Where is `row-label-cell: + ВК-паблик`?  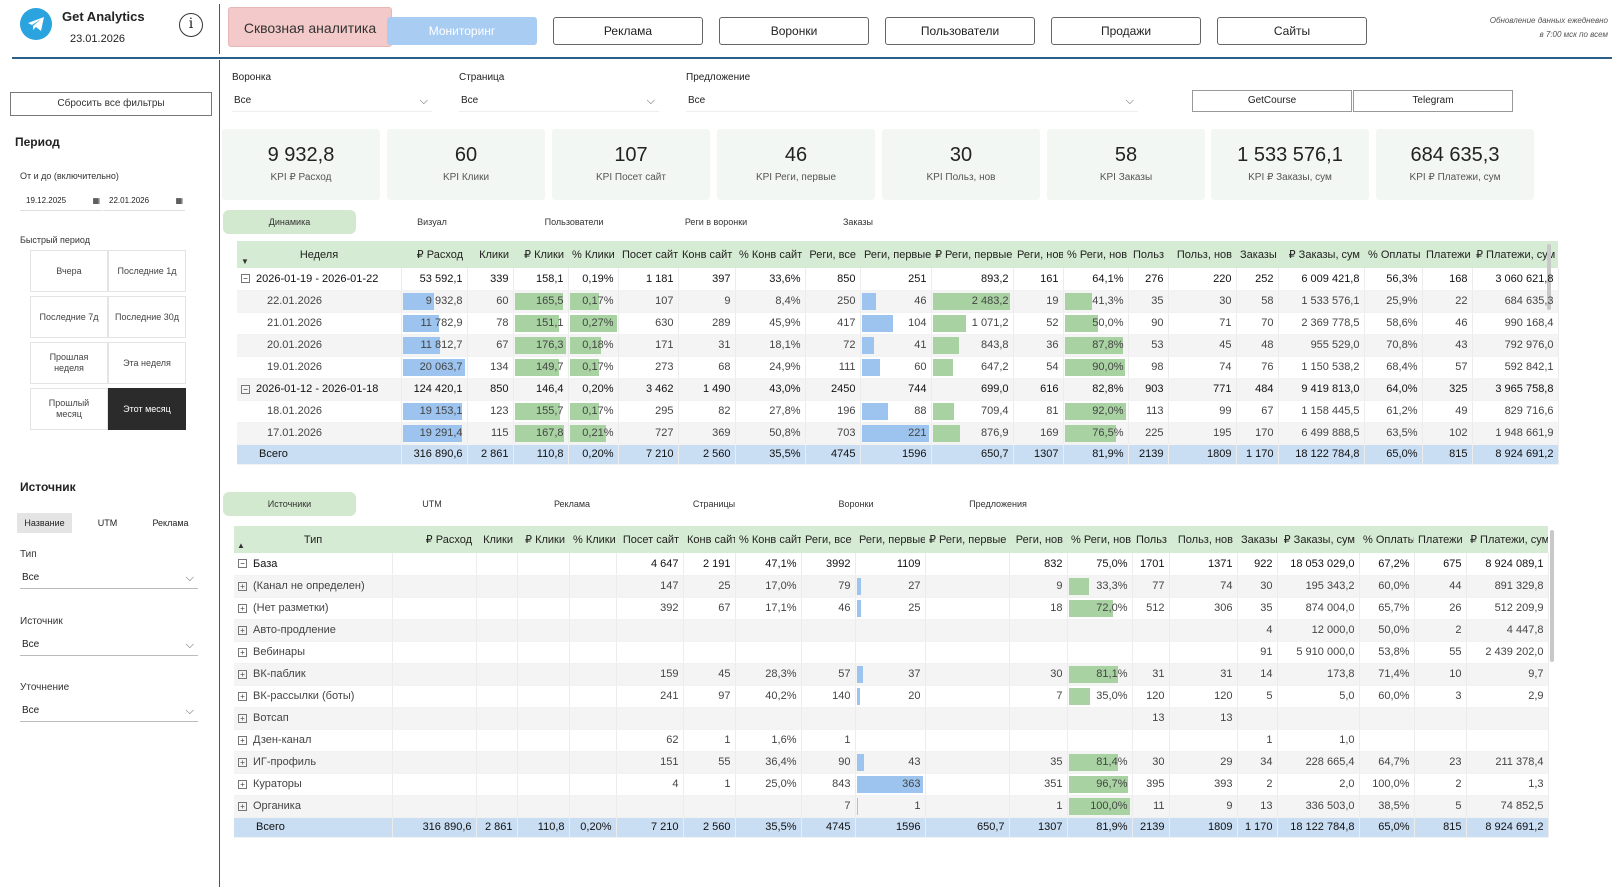
row-label-cell: + ВК-паблик is located at coordinates (313, 674).